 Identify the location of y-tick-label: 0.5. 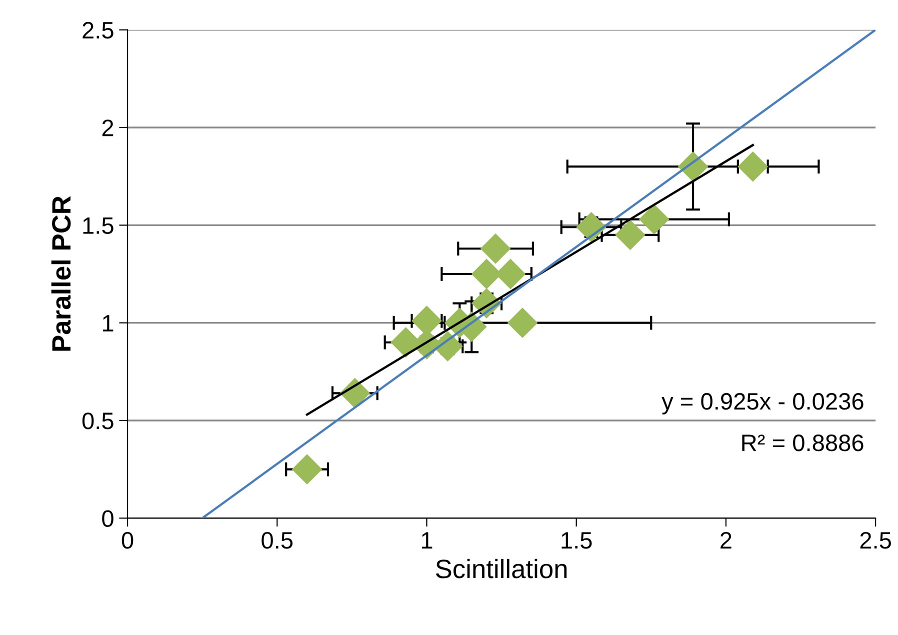
(98, 421).